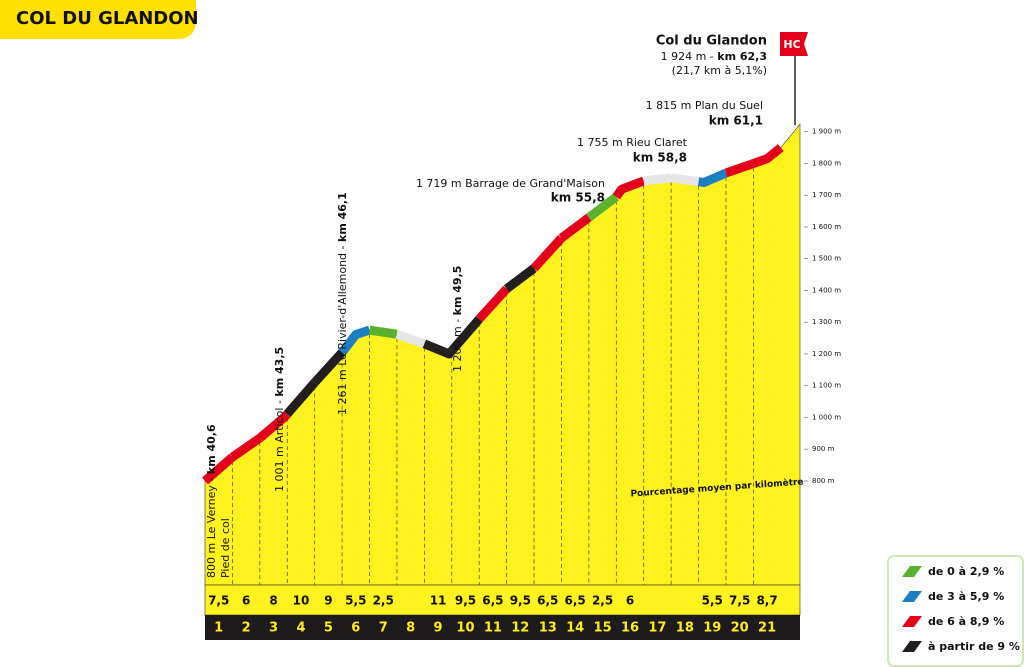  What do you see at coordinates (225, 548) in the screenshot?
I see `landmark-note: Pied de col` at bounding box center [225, 548].